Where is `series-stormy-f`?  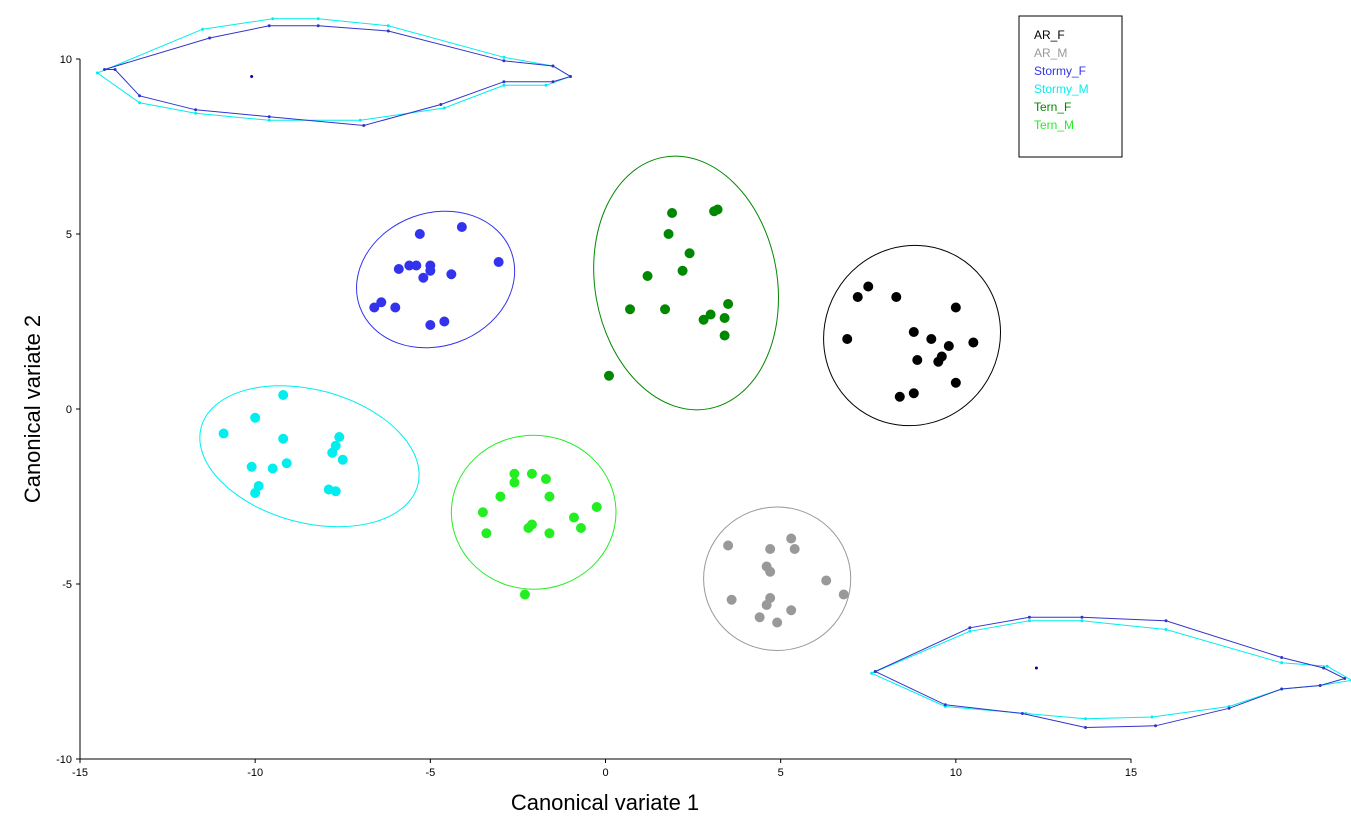 series-stormy-f is located at coordinates (436, 276).